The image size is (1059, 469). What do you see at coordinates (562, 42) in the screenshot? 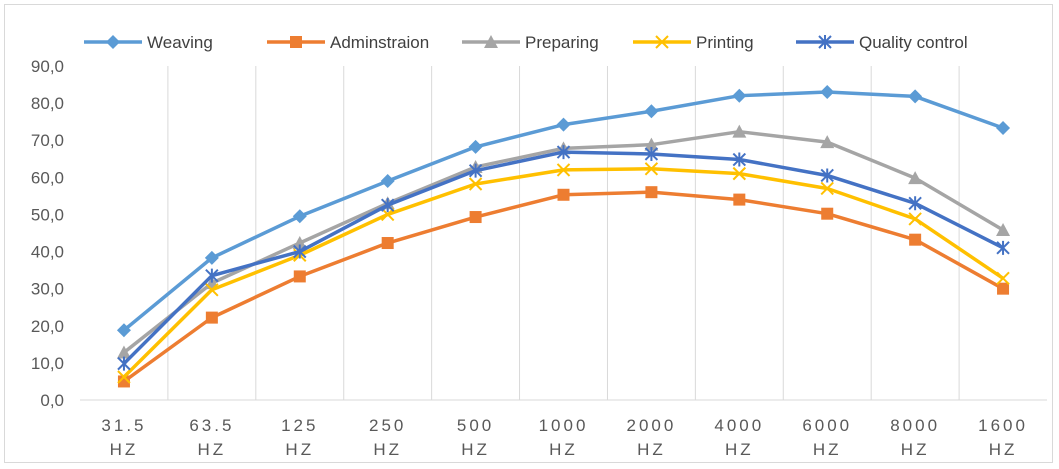
I see `legend-label: Preparing` at bounding box center [562, 42].